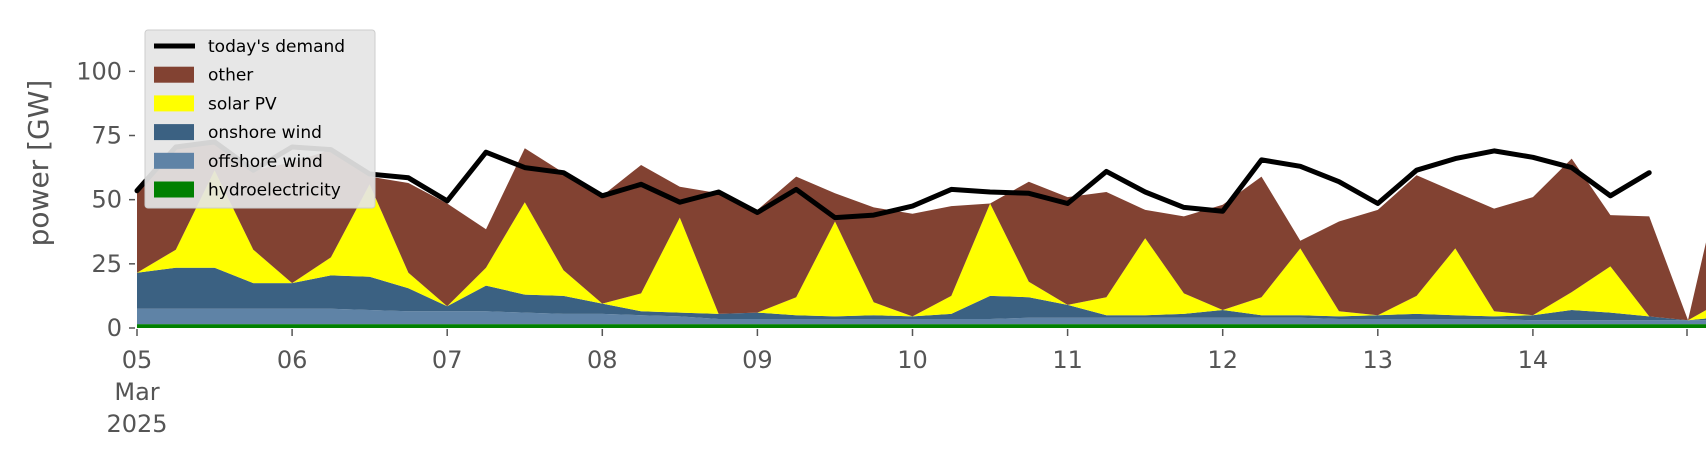 Image resolution: width=1706 pixels, height=460 pixels. What do you see at coordinates (114, 328) in the screenshot?
I see `y-tick-label: 0` at bounding box center [114, 328].